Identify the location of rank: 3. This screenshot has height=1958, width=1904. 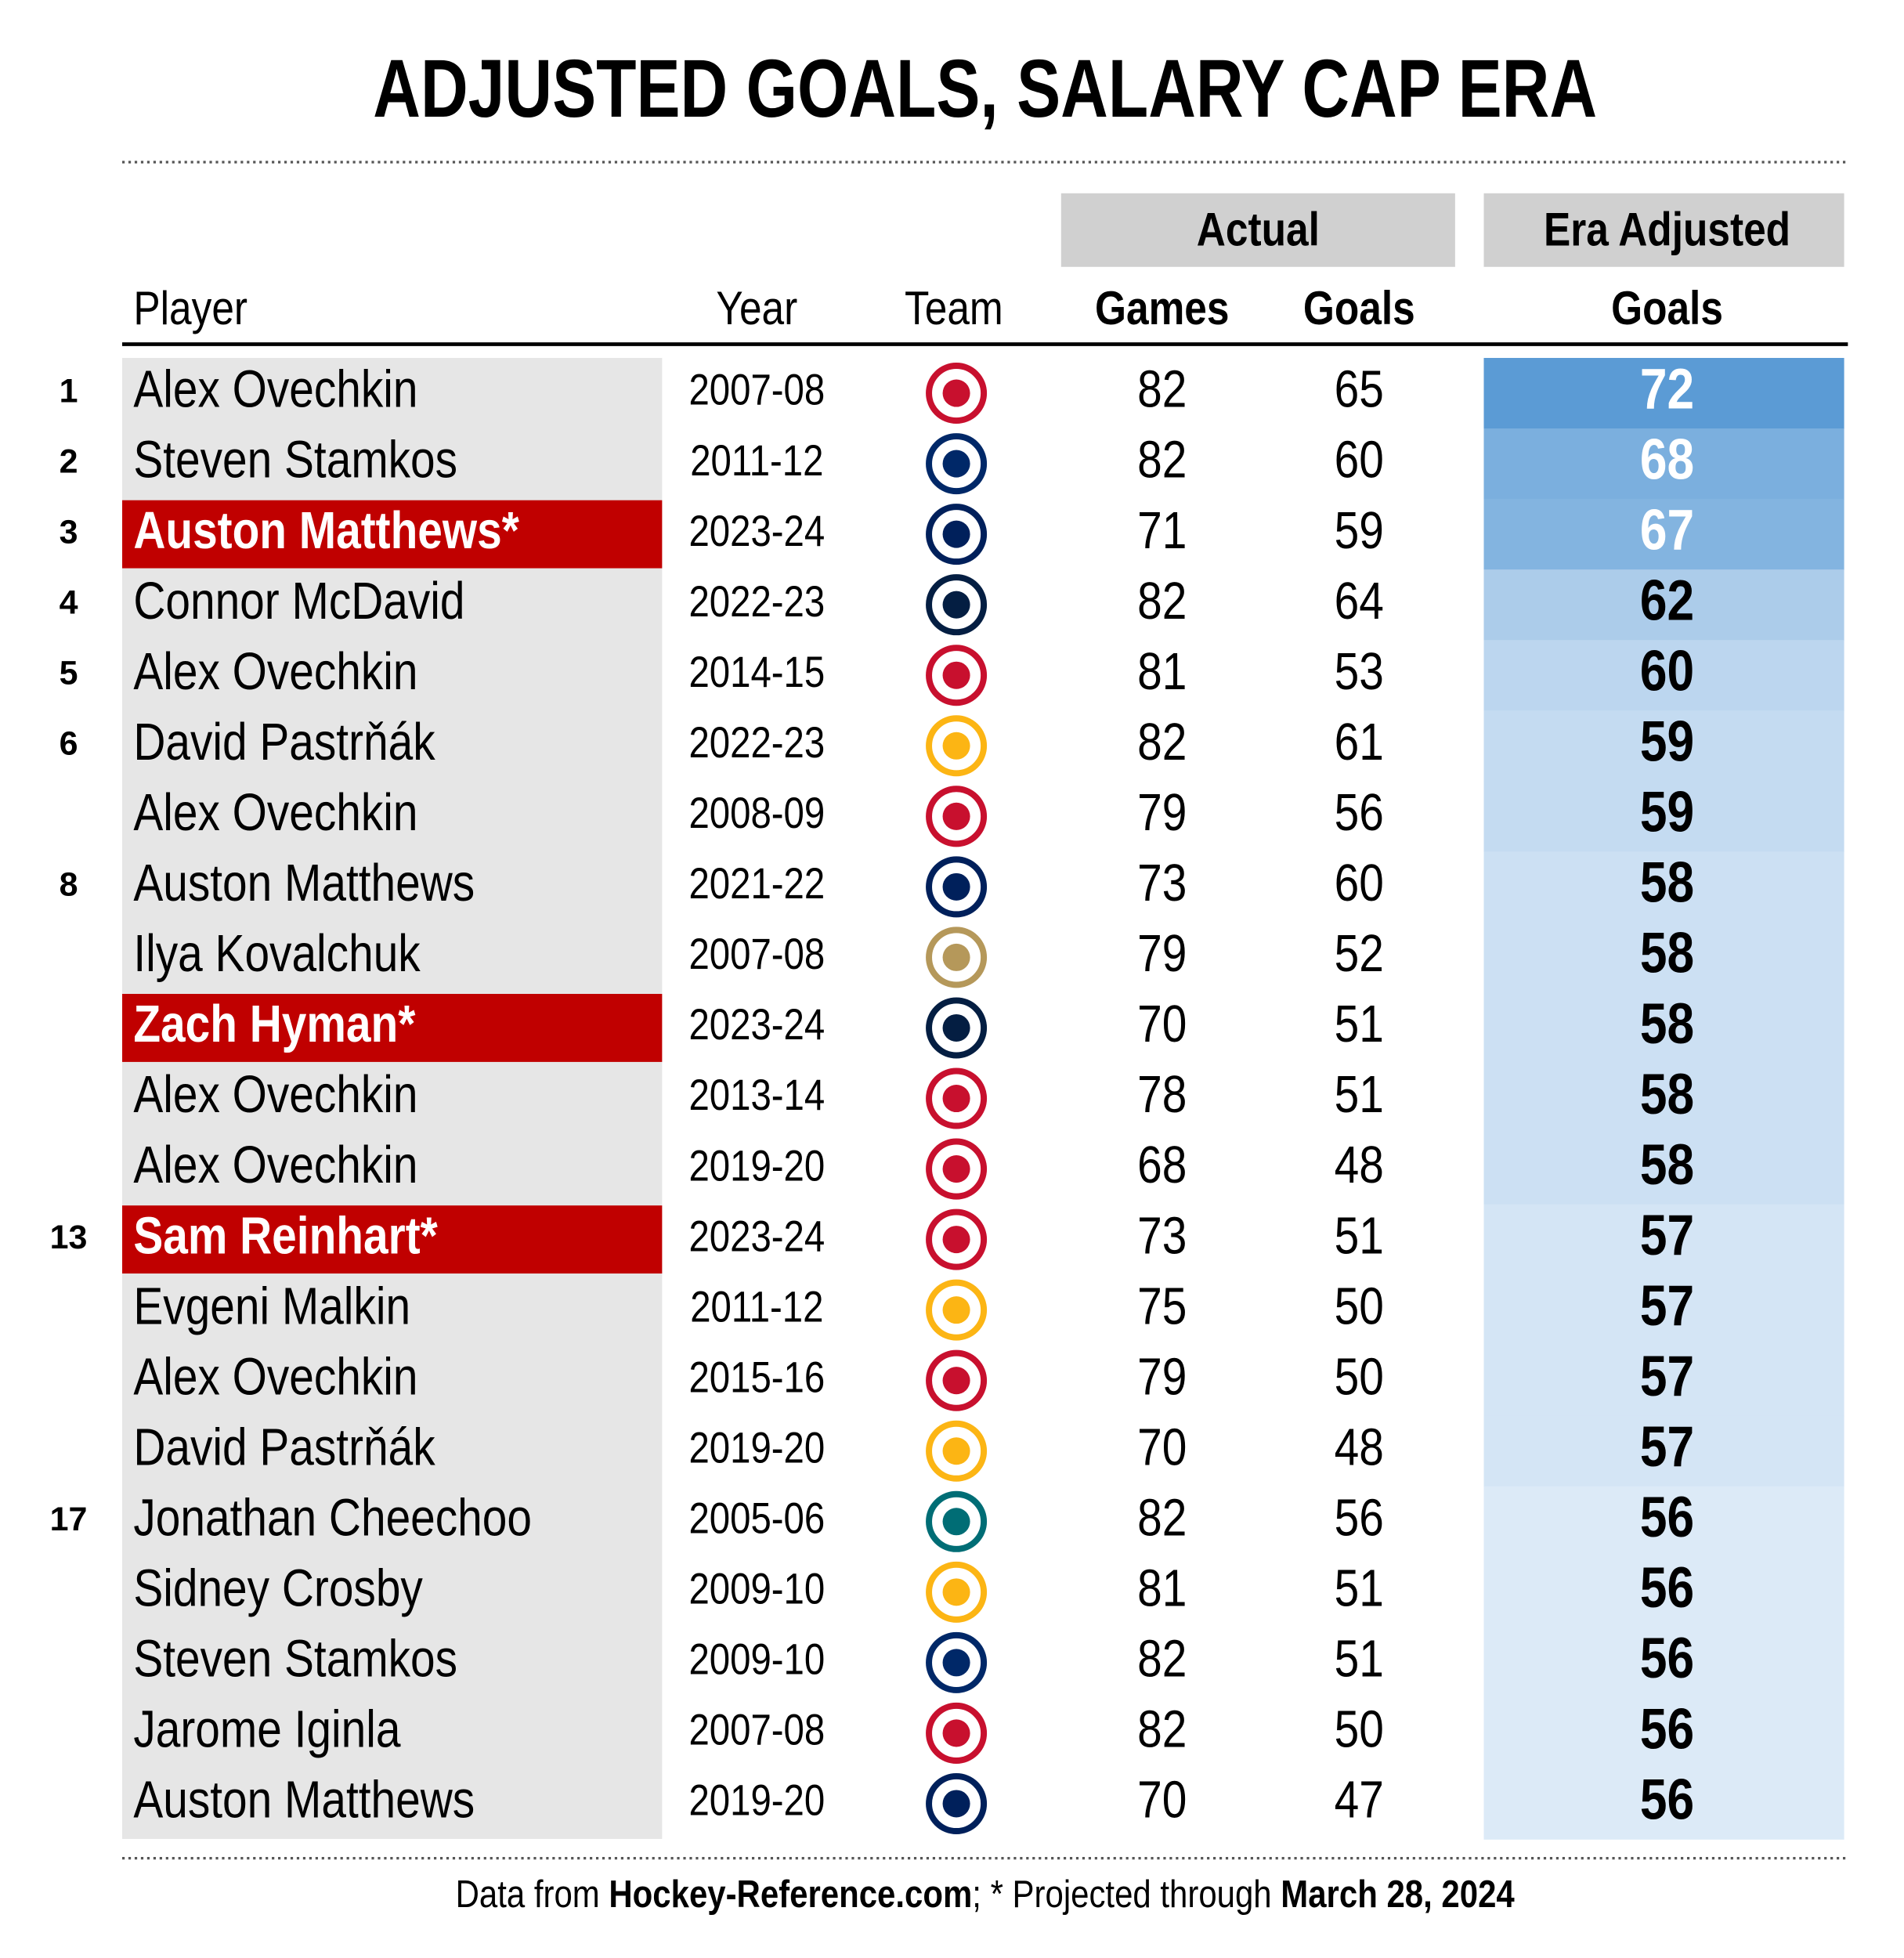
(69, 532).